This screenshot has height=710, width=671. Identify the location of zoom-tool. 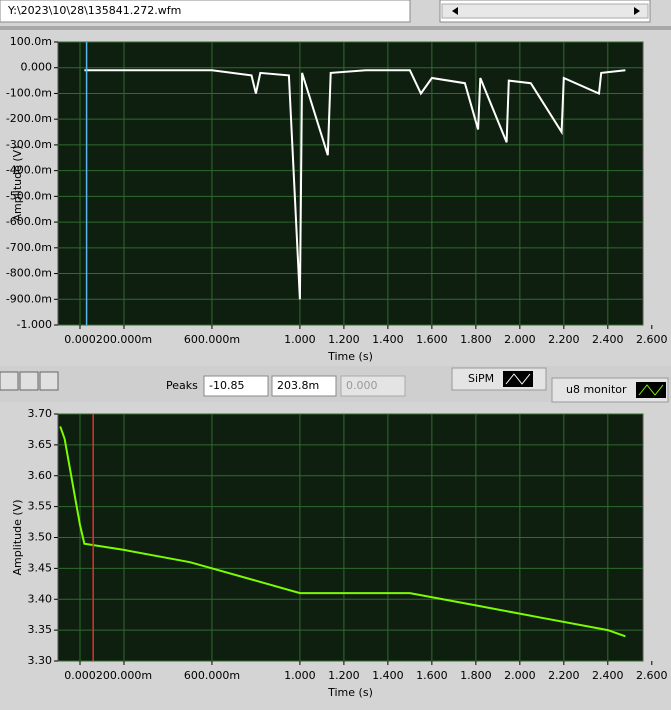
(29, 381).